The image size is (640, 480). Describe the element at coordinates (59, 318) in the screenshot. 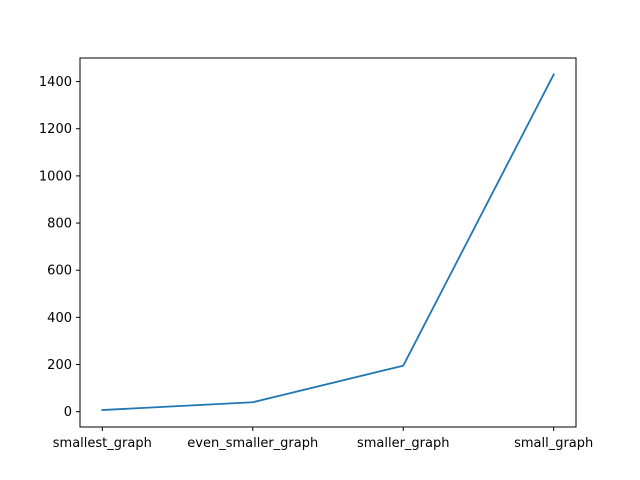

I see `y-tick-label: 400` at that location.